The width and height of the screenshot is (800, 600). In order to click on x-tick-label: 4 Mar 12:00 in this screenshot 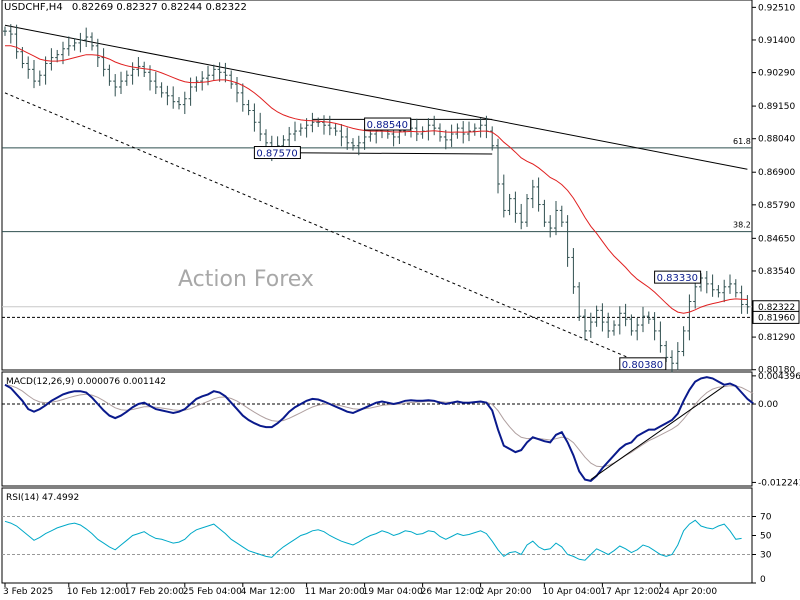, I will do `click(268, 592)`.